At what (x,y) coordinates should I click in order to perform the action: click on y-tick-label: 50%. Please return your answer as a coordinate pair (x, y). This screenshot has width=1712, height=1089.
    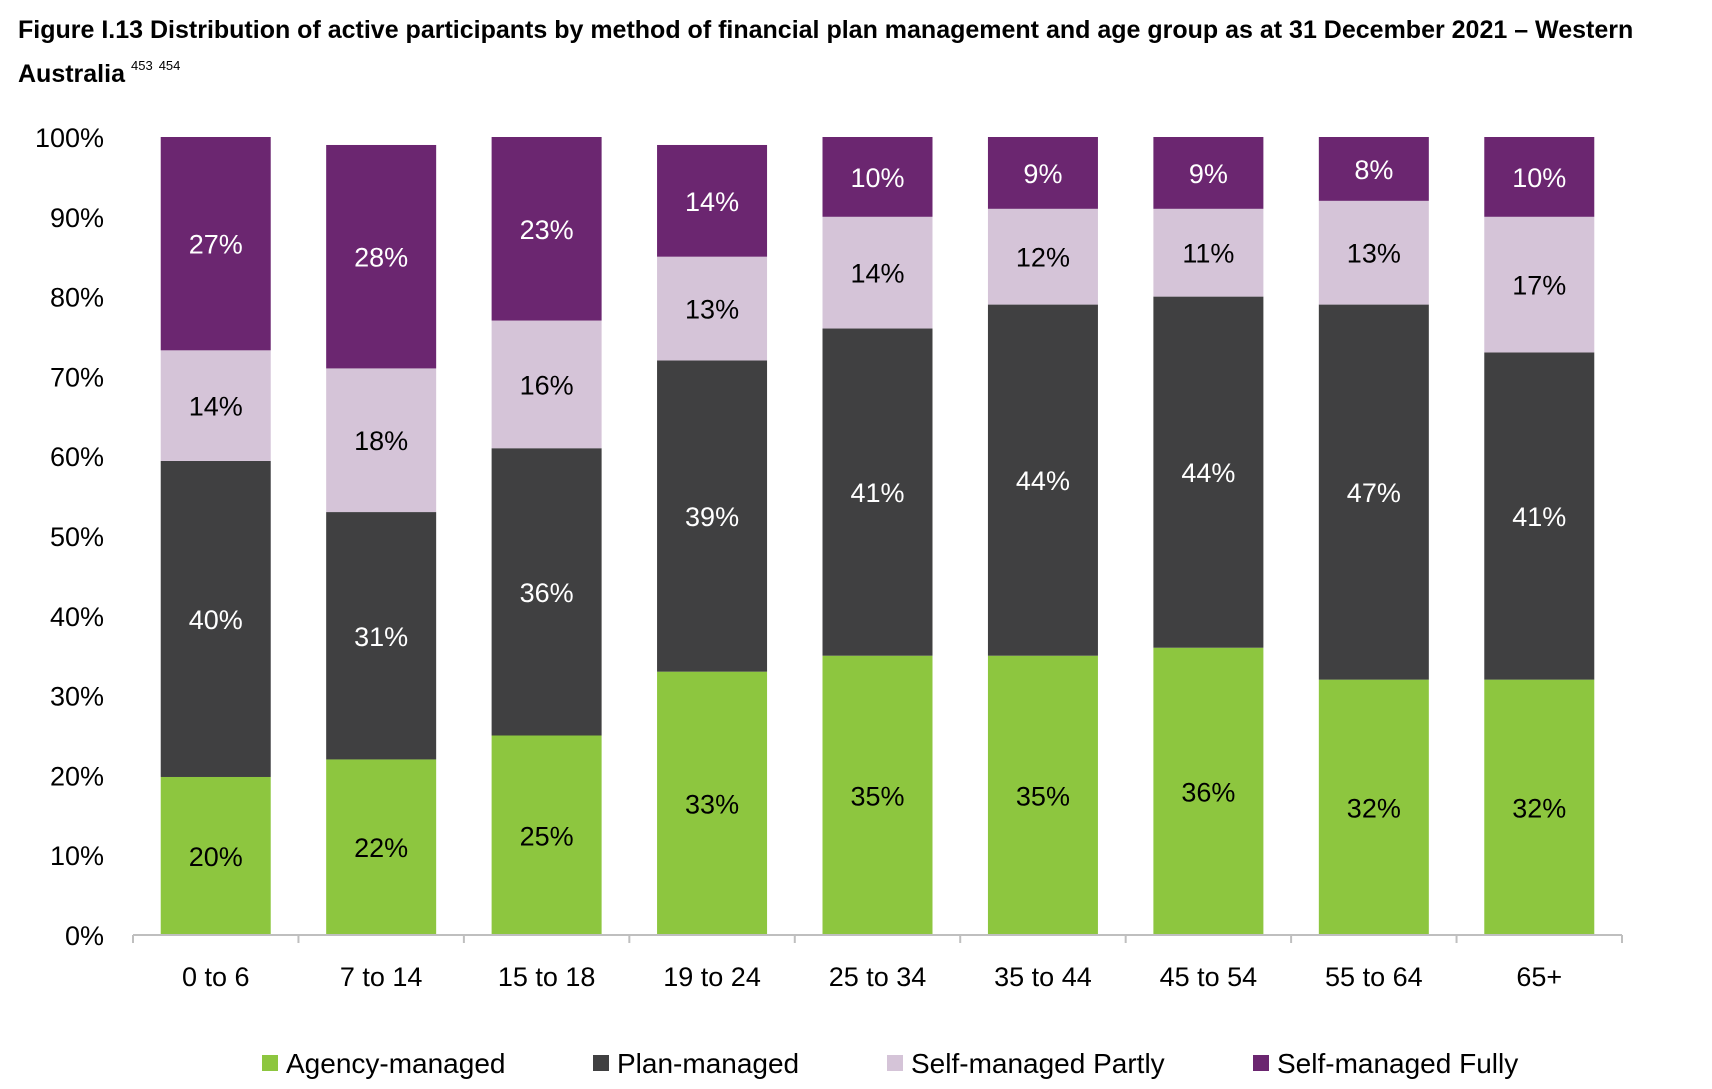
    Looking at the image, I should click on (77, 537).